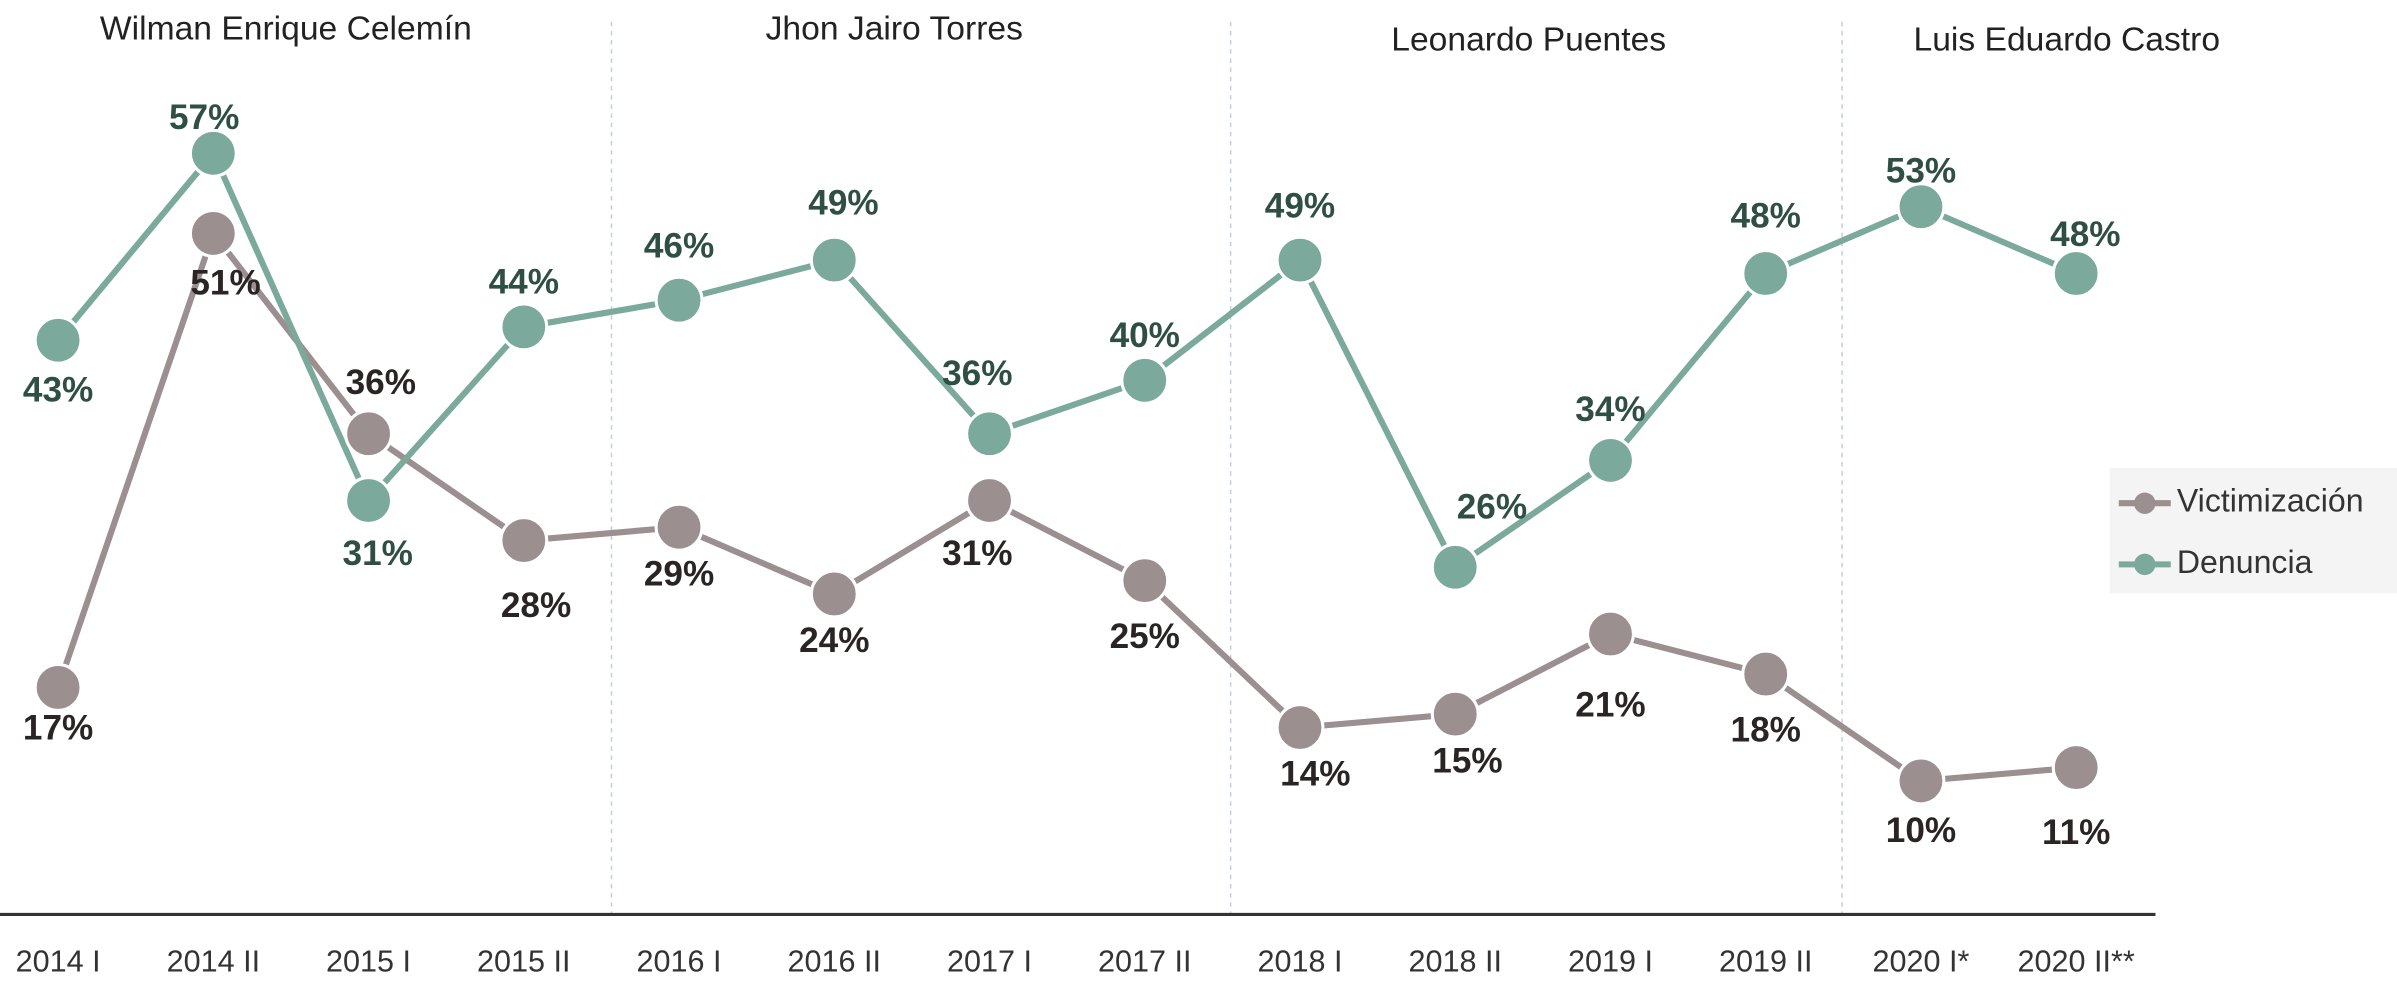 This screenshot has width=2397, height=982. Describe the element at coordinates (679, 245) in the screenshot. I see `value-label: 46%` at that location.